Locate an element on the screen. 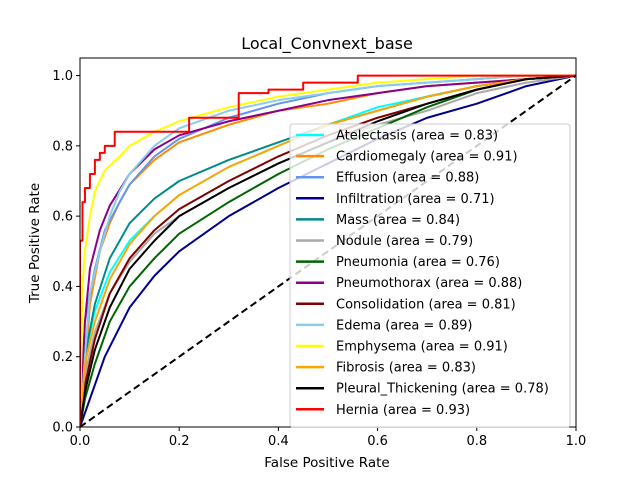 The height and width of the screenshot is (480, 640). y-tick-label: 0.4 is located at coordinates (62, 287).